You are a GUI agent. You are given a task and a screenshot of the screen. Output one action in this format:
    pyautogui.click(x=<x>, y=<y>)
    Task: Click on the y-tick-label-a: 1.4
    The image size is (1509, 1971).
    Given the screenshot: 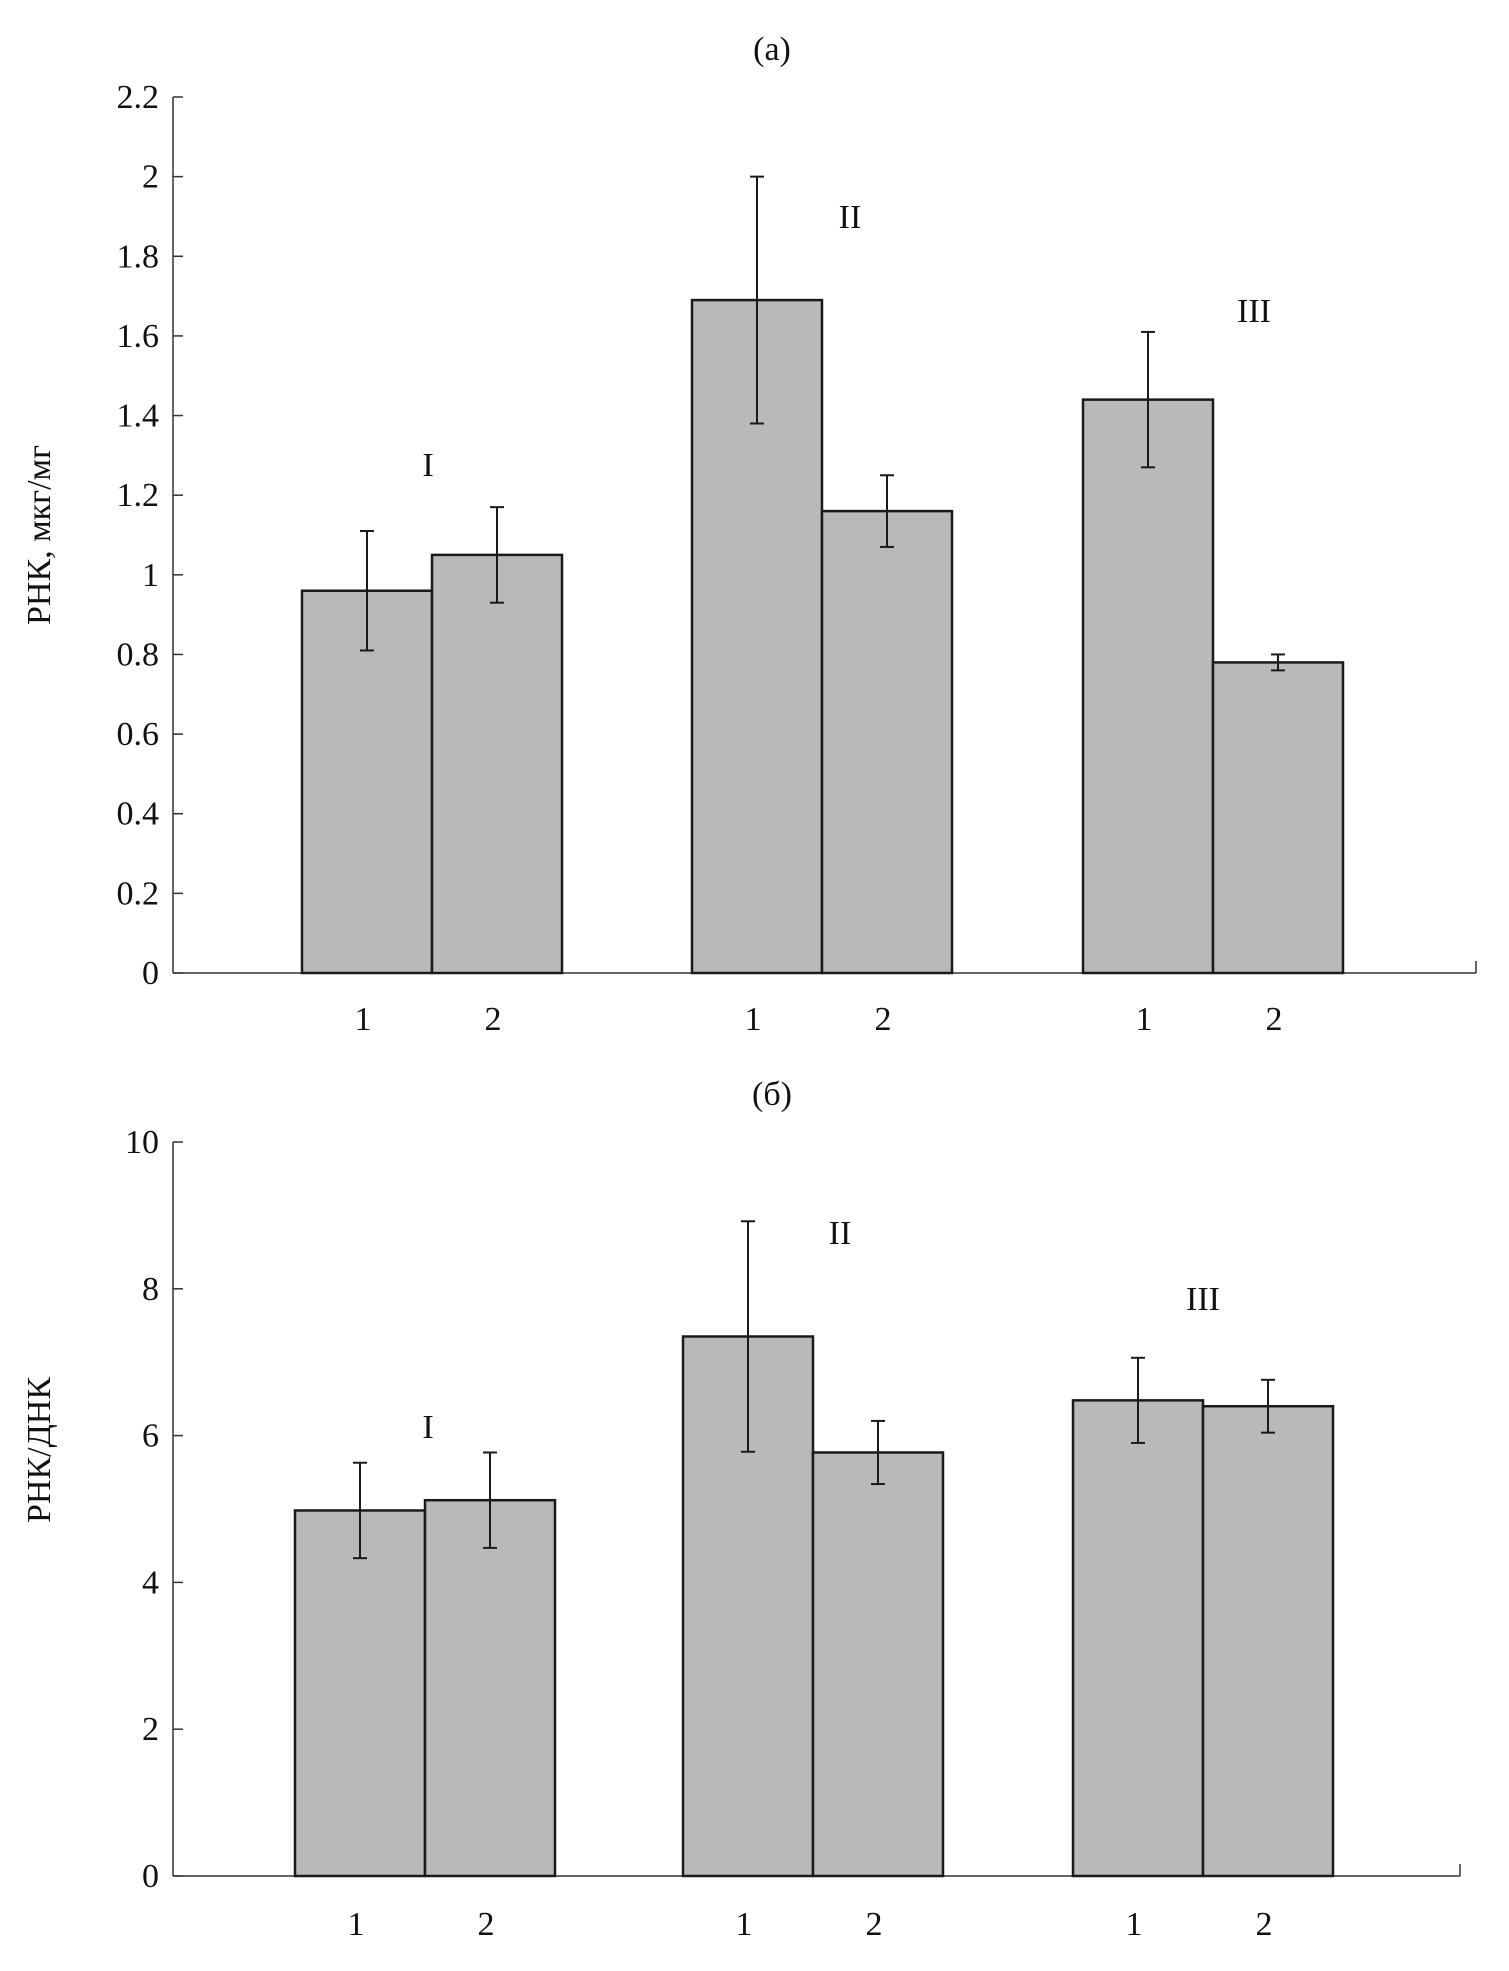 What is the action you would take?
    pyautogui.click(x=138, y=416)
    